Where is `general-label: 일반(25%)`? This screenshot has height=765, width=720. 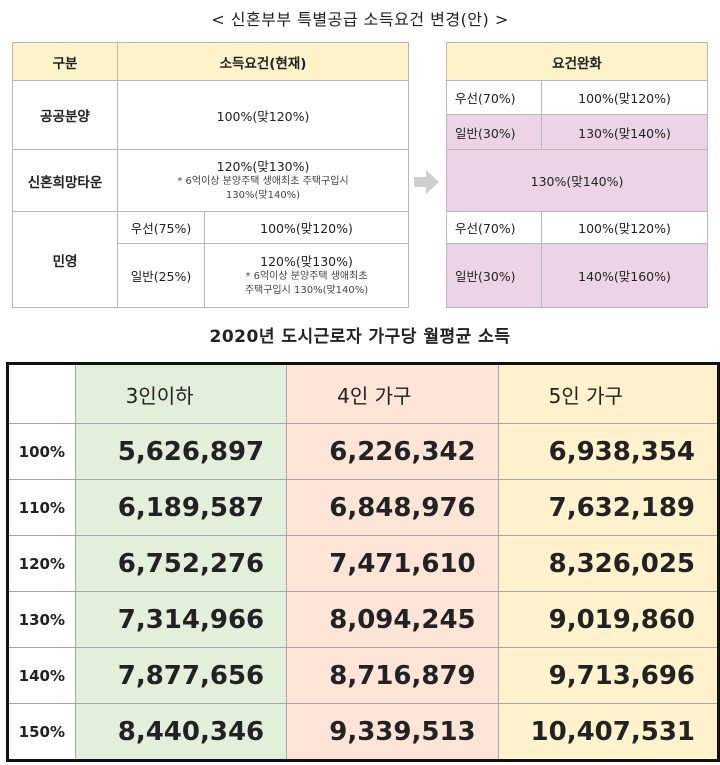 general-label: 일반(25%) is located at coordinates (161, 275).